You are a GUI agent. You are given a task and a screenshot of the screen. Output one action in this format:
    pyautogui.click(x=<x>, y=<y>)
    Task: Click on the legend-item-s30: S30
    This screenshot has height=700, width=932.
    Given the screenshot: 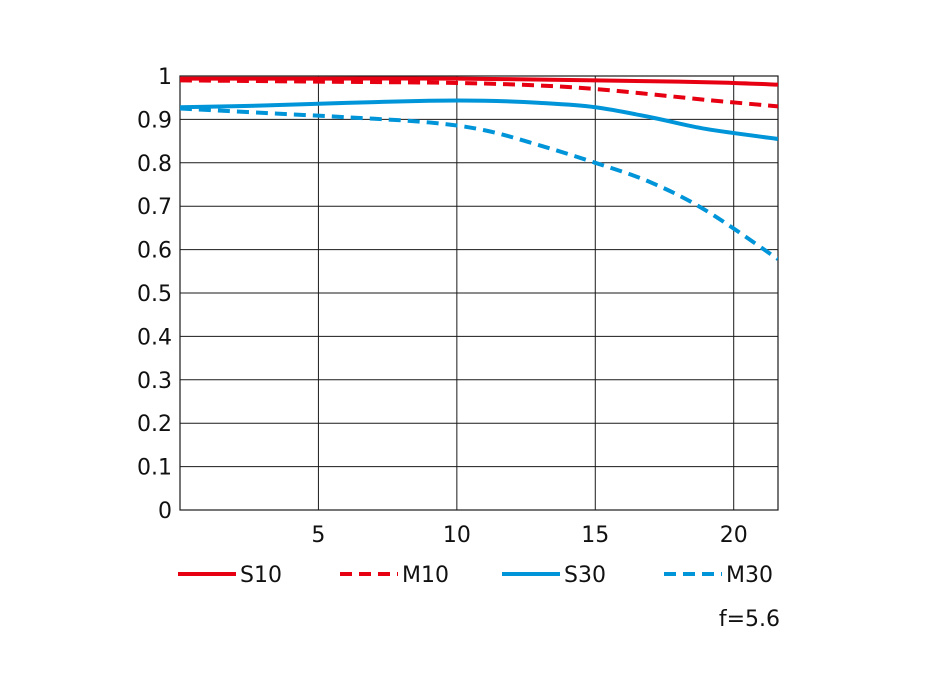 What is the action you would take?
    pyautogui.click(x=554, y=575)
    